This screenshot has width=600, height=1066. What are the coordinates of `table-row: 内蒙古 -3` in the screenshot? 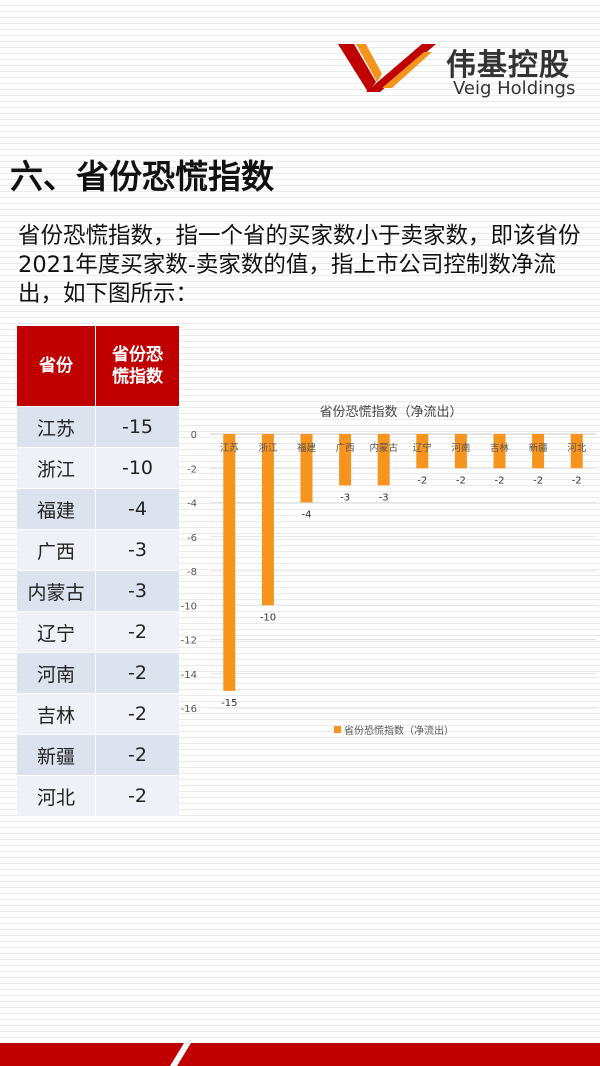 It's located at (98, 591).